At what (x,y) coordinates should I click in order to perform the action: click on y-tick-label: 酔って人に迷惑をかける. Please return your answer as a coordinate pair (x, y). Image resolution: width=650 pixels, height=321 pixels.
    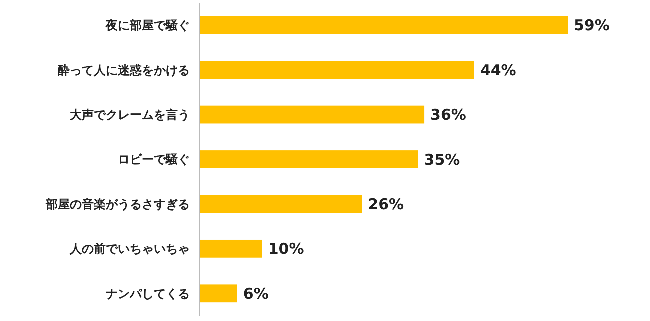
    Looking at the image, I should click on (124, 70).